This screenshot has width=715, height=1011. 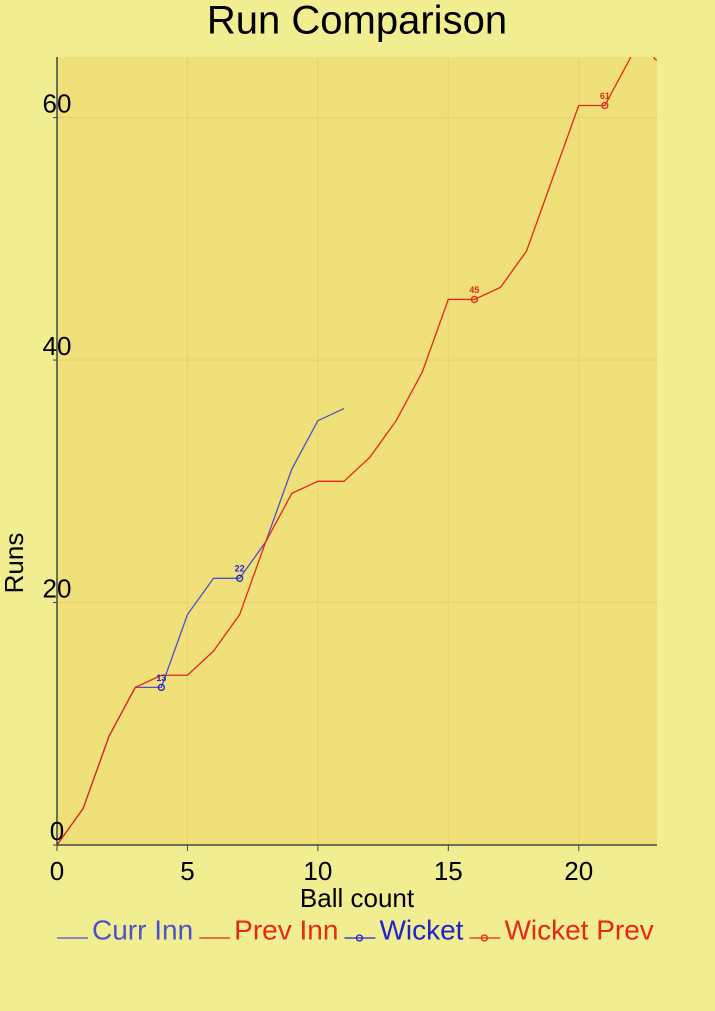 I want to click on legend: Curr Inn Prev Inn Wicket Wicket Prev, so click(x=355, y=929).